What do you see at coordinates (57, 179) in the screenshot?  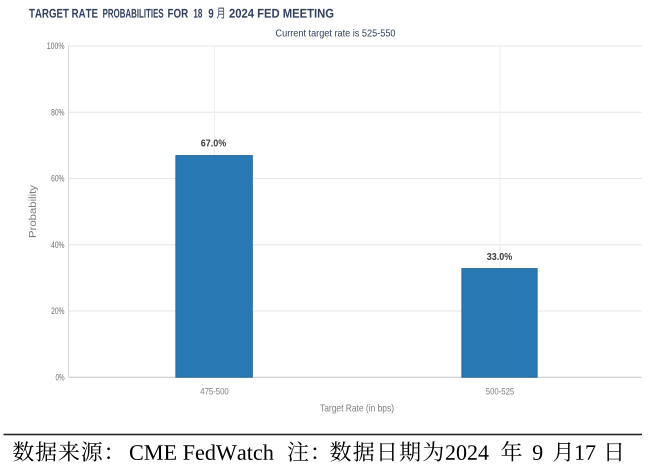 I see `svg-text: 60%` at bounding box center [57, 179].